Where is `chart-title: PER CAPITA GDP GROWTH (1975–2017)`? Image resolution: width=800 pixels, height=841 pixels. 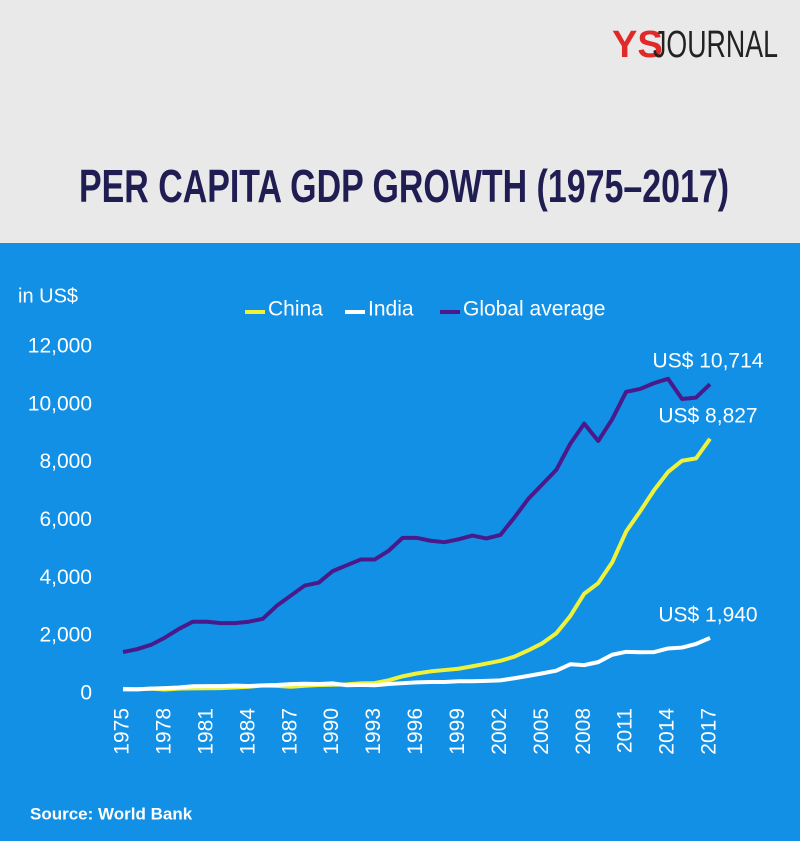 chart-title: PER CAPITA GDP GROWTH (1975–2017) is located at coordinates (404, 186).